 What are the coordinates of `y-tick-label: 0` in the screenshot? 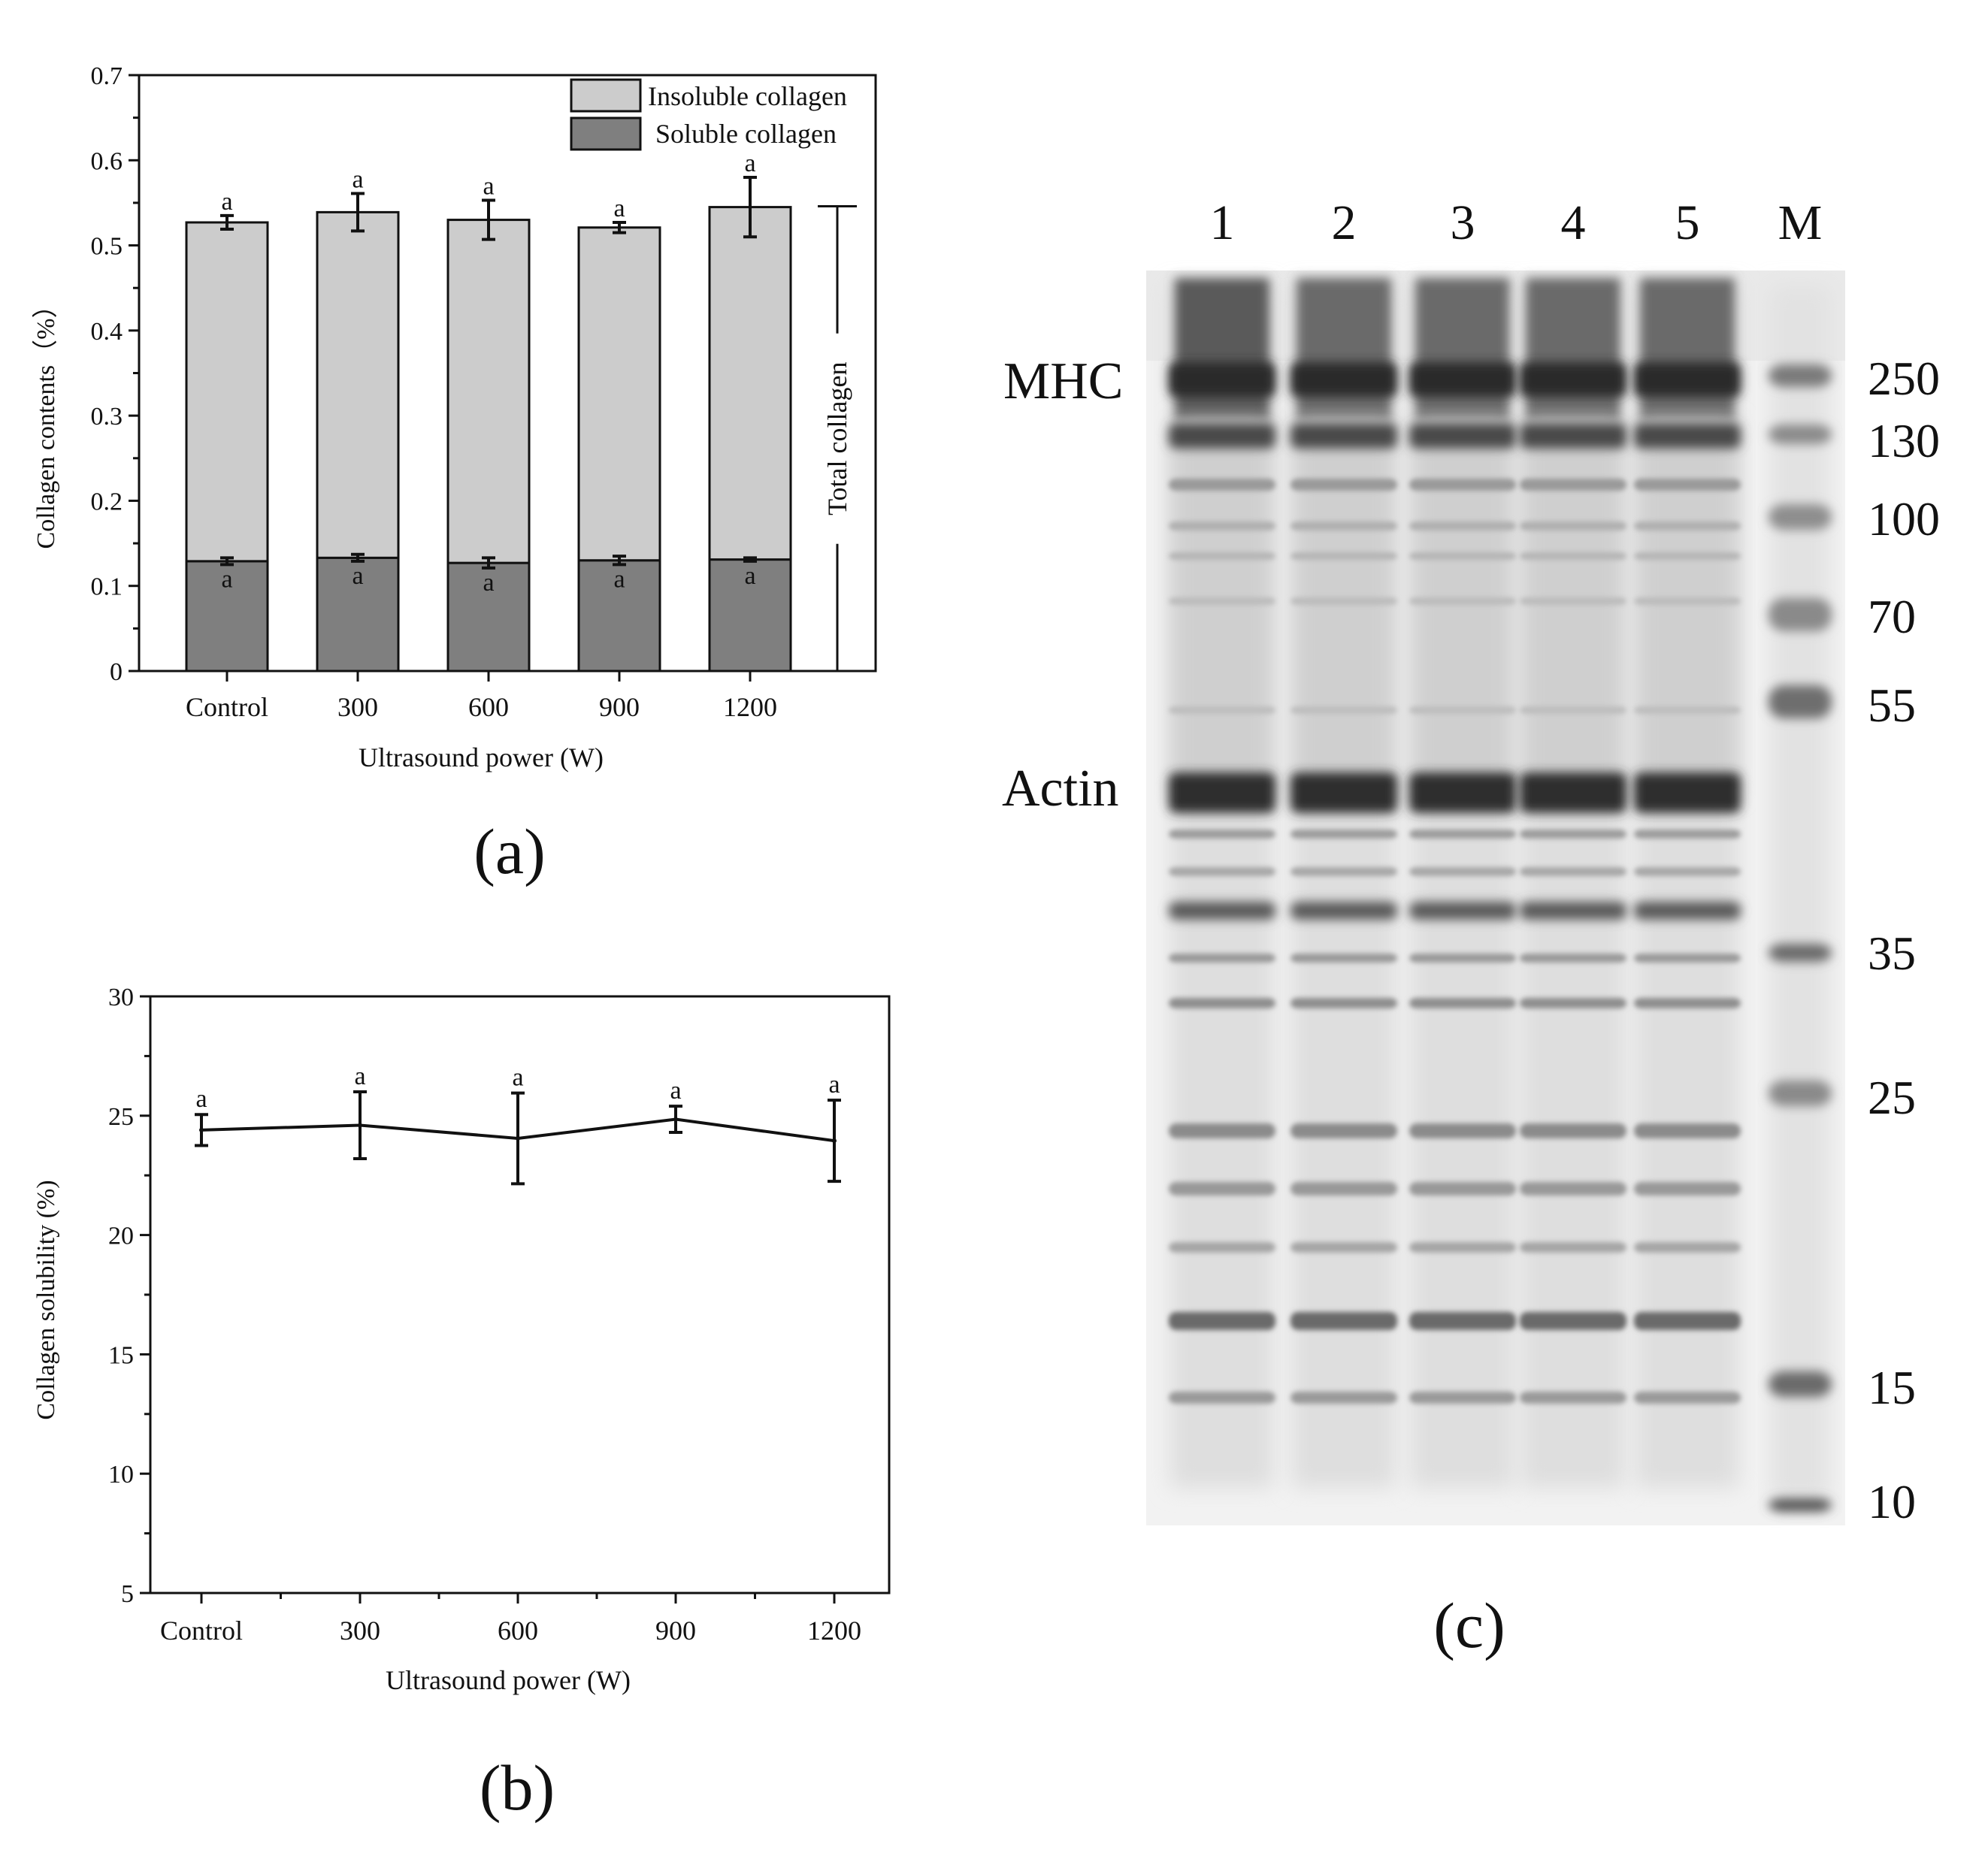 It's located at (117, 672).